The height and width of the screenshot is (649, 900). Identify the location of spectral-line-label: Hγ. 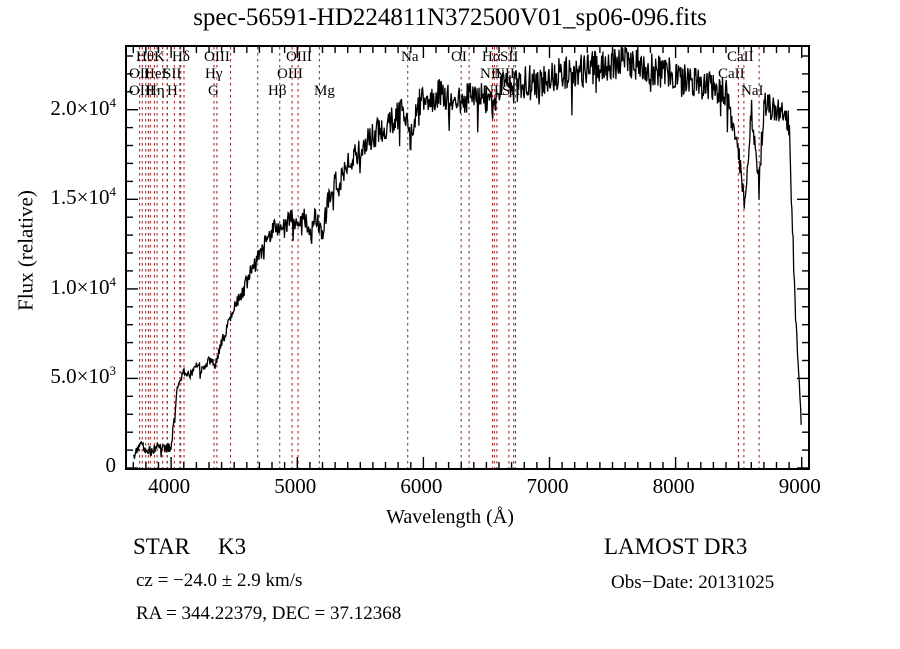
(214, 74).